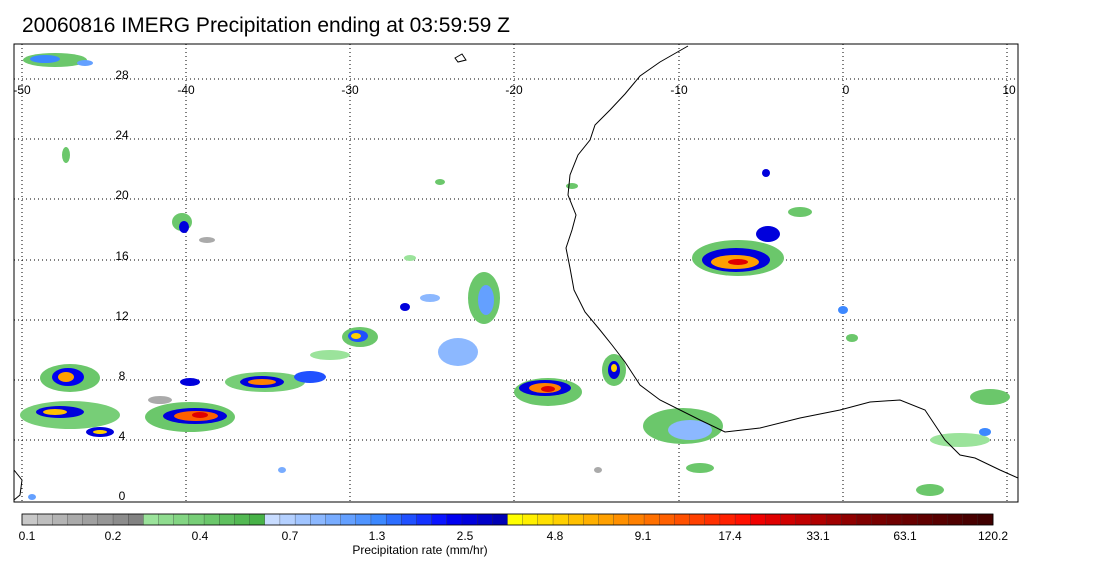 This screenshot has width=1101, height=571. Describe the element at coordinates (113, 536) in the screenshot. I see `colorbar-tick-label: 0.2` at that location.